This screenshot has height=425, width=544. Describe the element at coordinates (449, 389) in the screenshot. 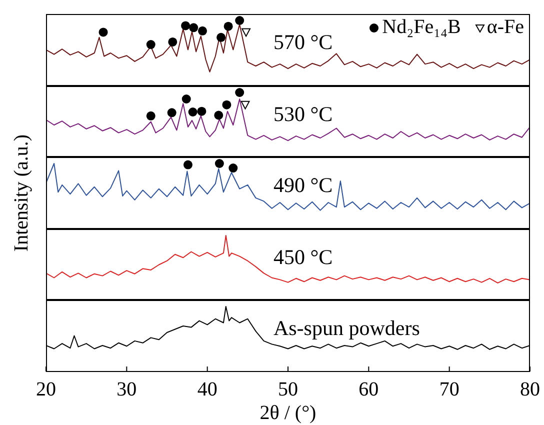

I see `x-tick-label: 70` at that location.